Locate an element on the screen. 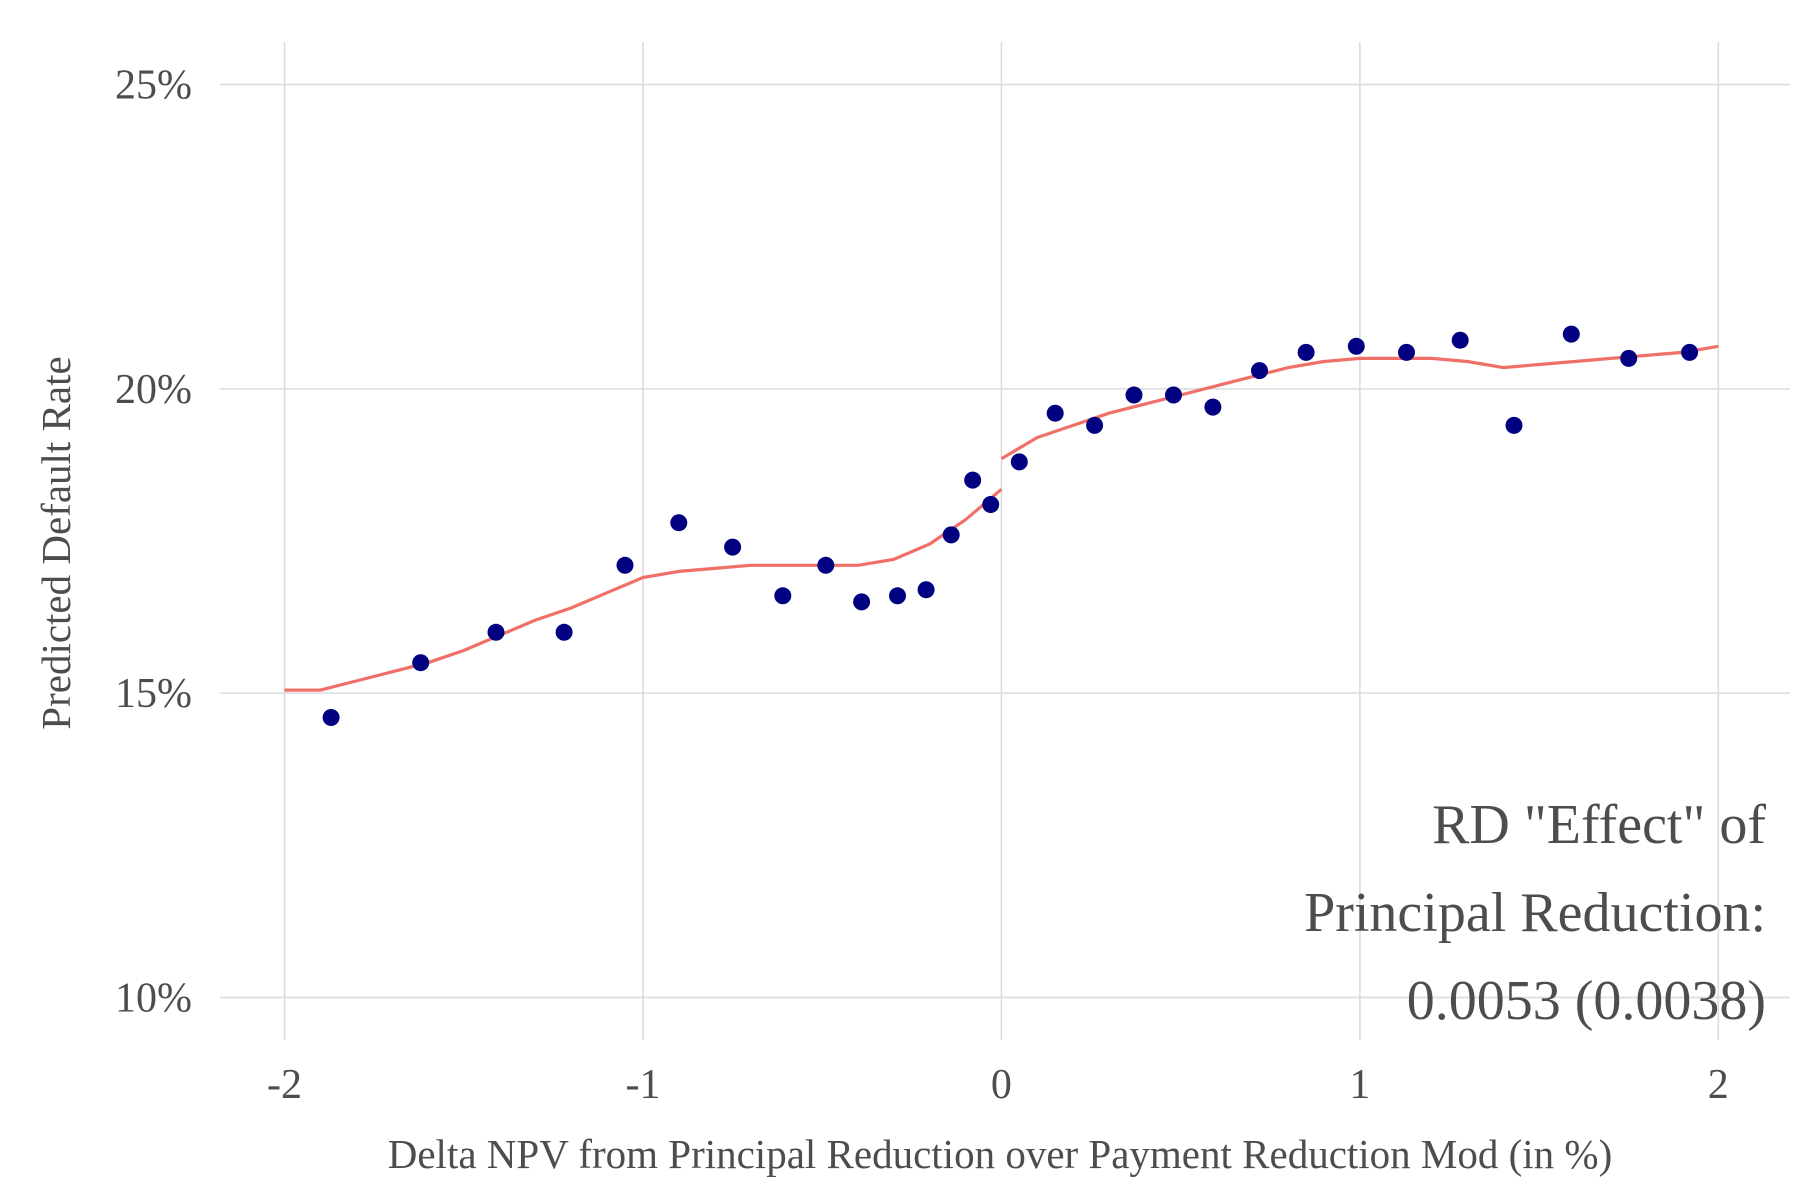 The image size is (1800, 1200). x-tick-label: -1 is located at coordinates (642, 1085).